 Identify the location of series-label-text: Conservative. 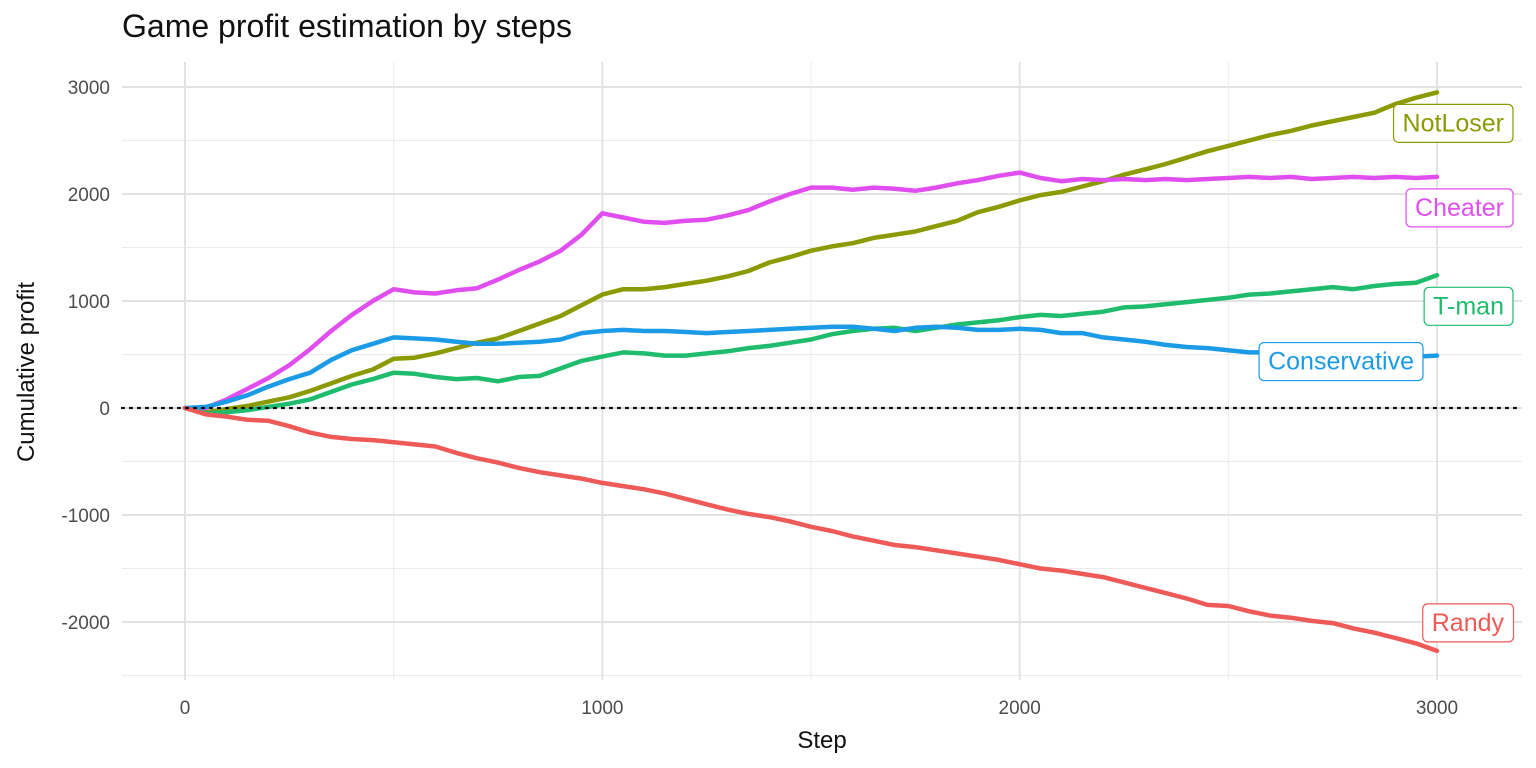
(1341, 362).